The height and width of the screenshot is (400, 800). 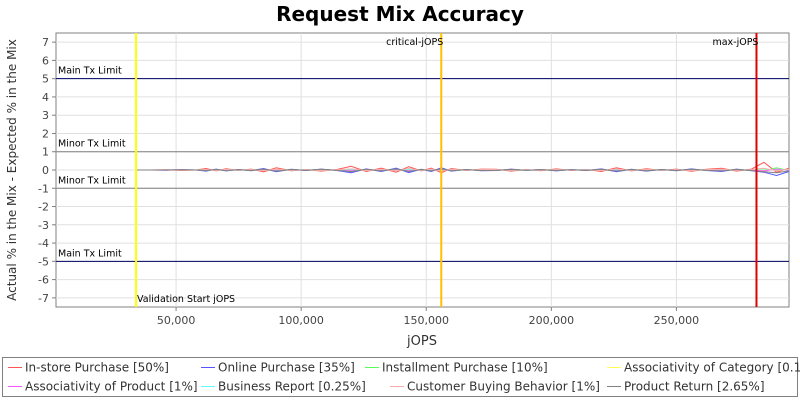 I want to click on x-tick-label: 50,000, so click(x=176, y=320).